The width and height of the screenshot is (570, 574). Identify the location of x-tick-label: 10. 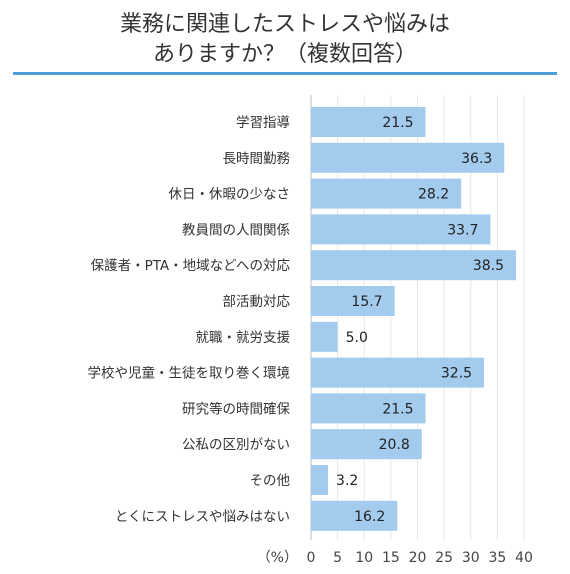
(364, 558).